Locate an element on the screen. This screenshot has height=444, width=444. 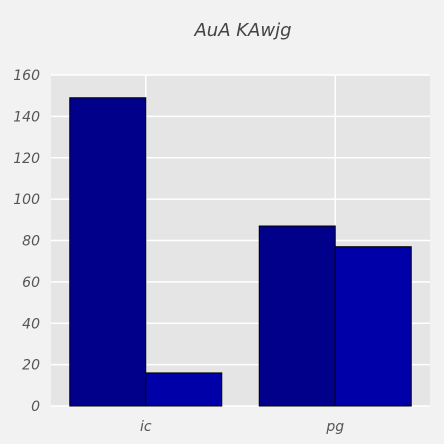
y-tick-label: 120 is located at coordinates (26, 159).